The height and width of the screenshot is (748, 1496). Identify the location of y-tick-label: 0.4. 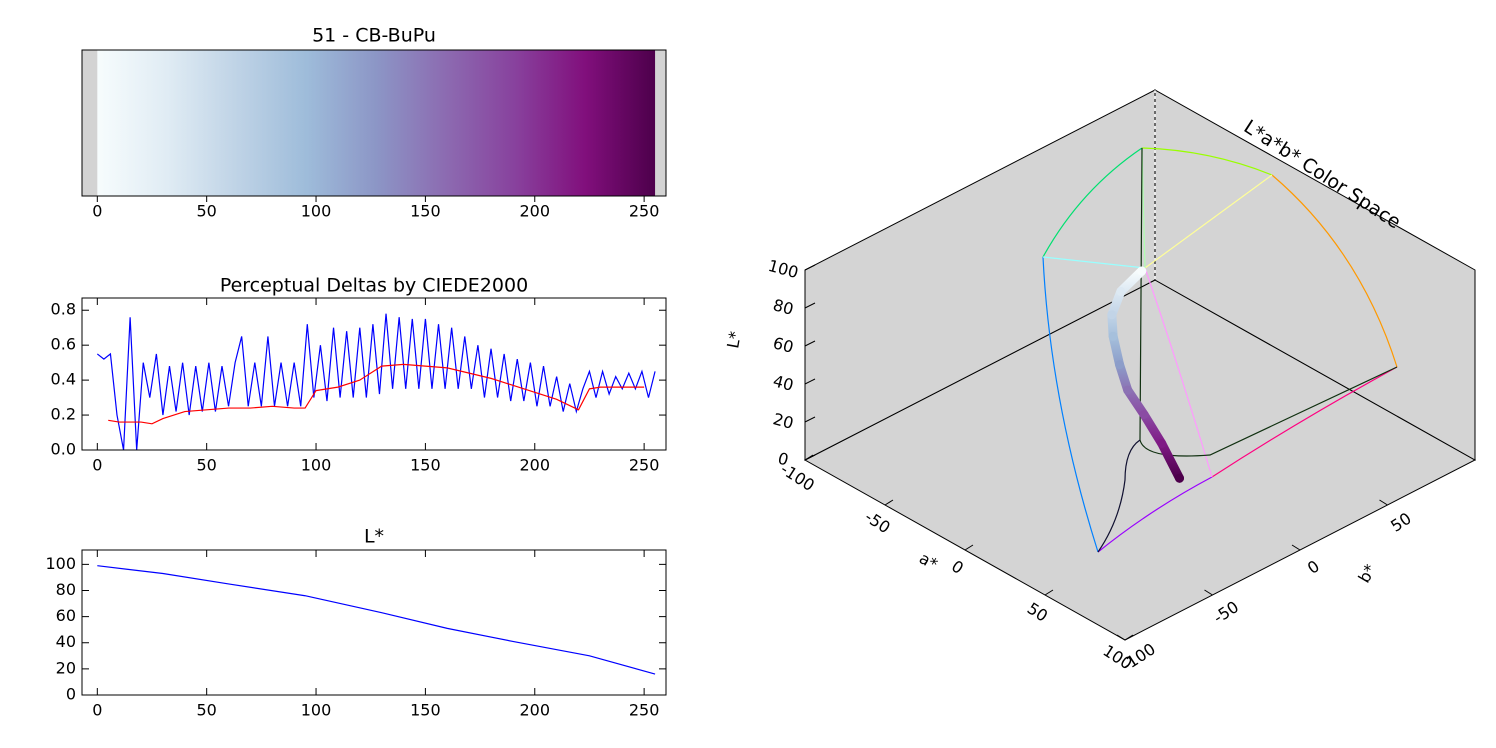
(63, 379).